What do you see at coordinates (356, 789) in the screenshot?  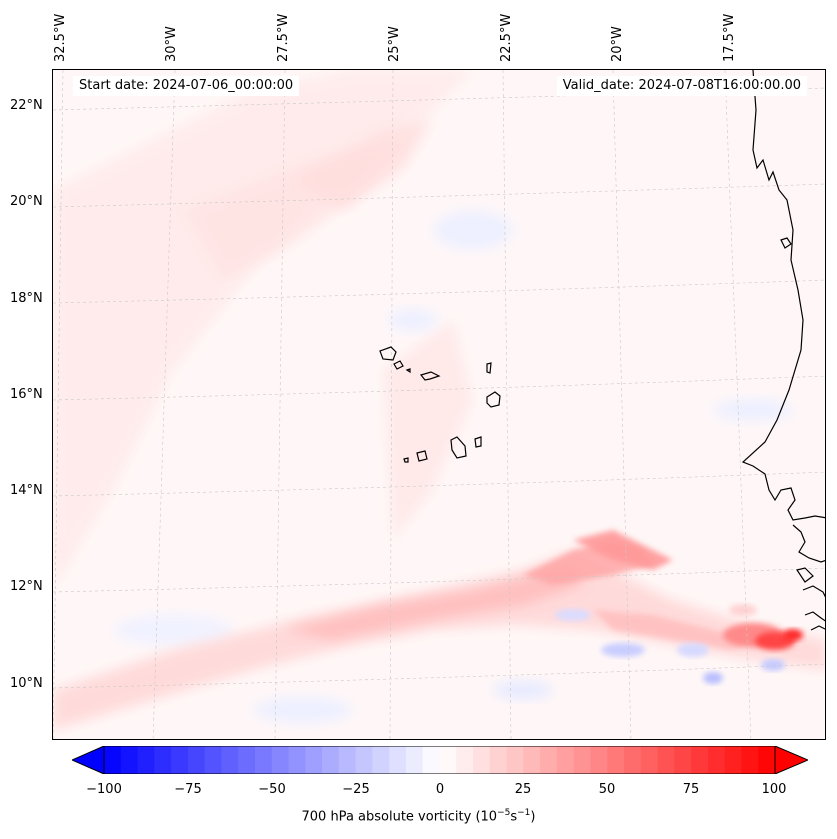 I see `colorbar-tick-neg25: −25` at bounding box center [356, 789].